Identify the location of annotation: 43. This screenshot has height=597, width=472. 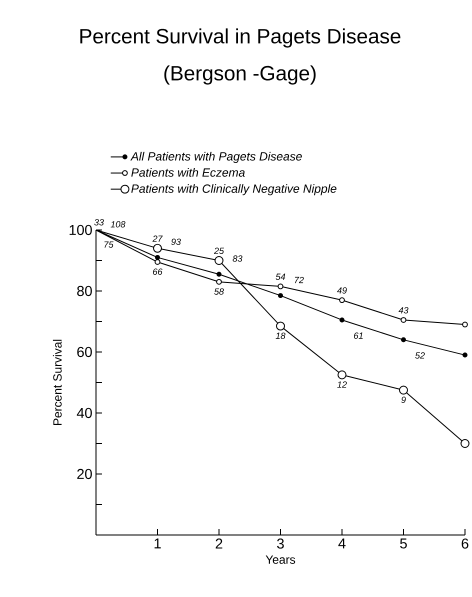
(403, 310).